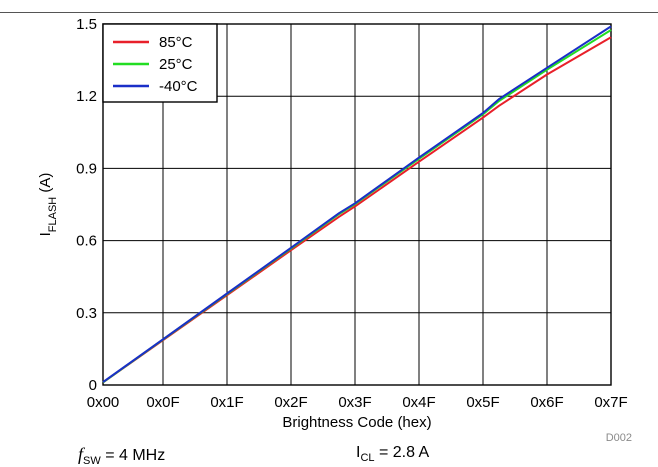 The image size is (658, 467). What do you see at coordinates (86, 241) in the screenshot?
I see `y-tick-label: 0.6` at bounding box center [86, 241].